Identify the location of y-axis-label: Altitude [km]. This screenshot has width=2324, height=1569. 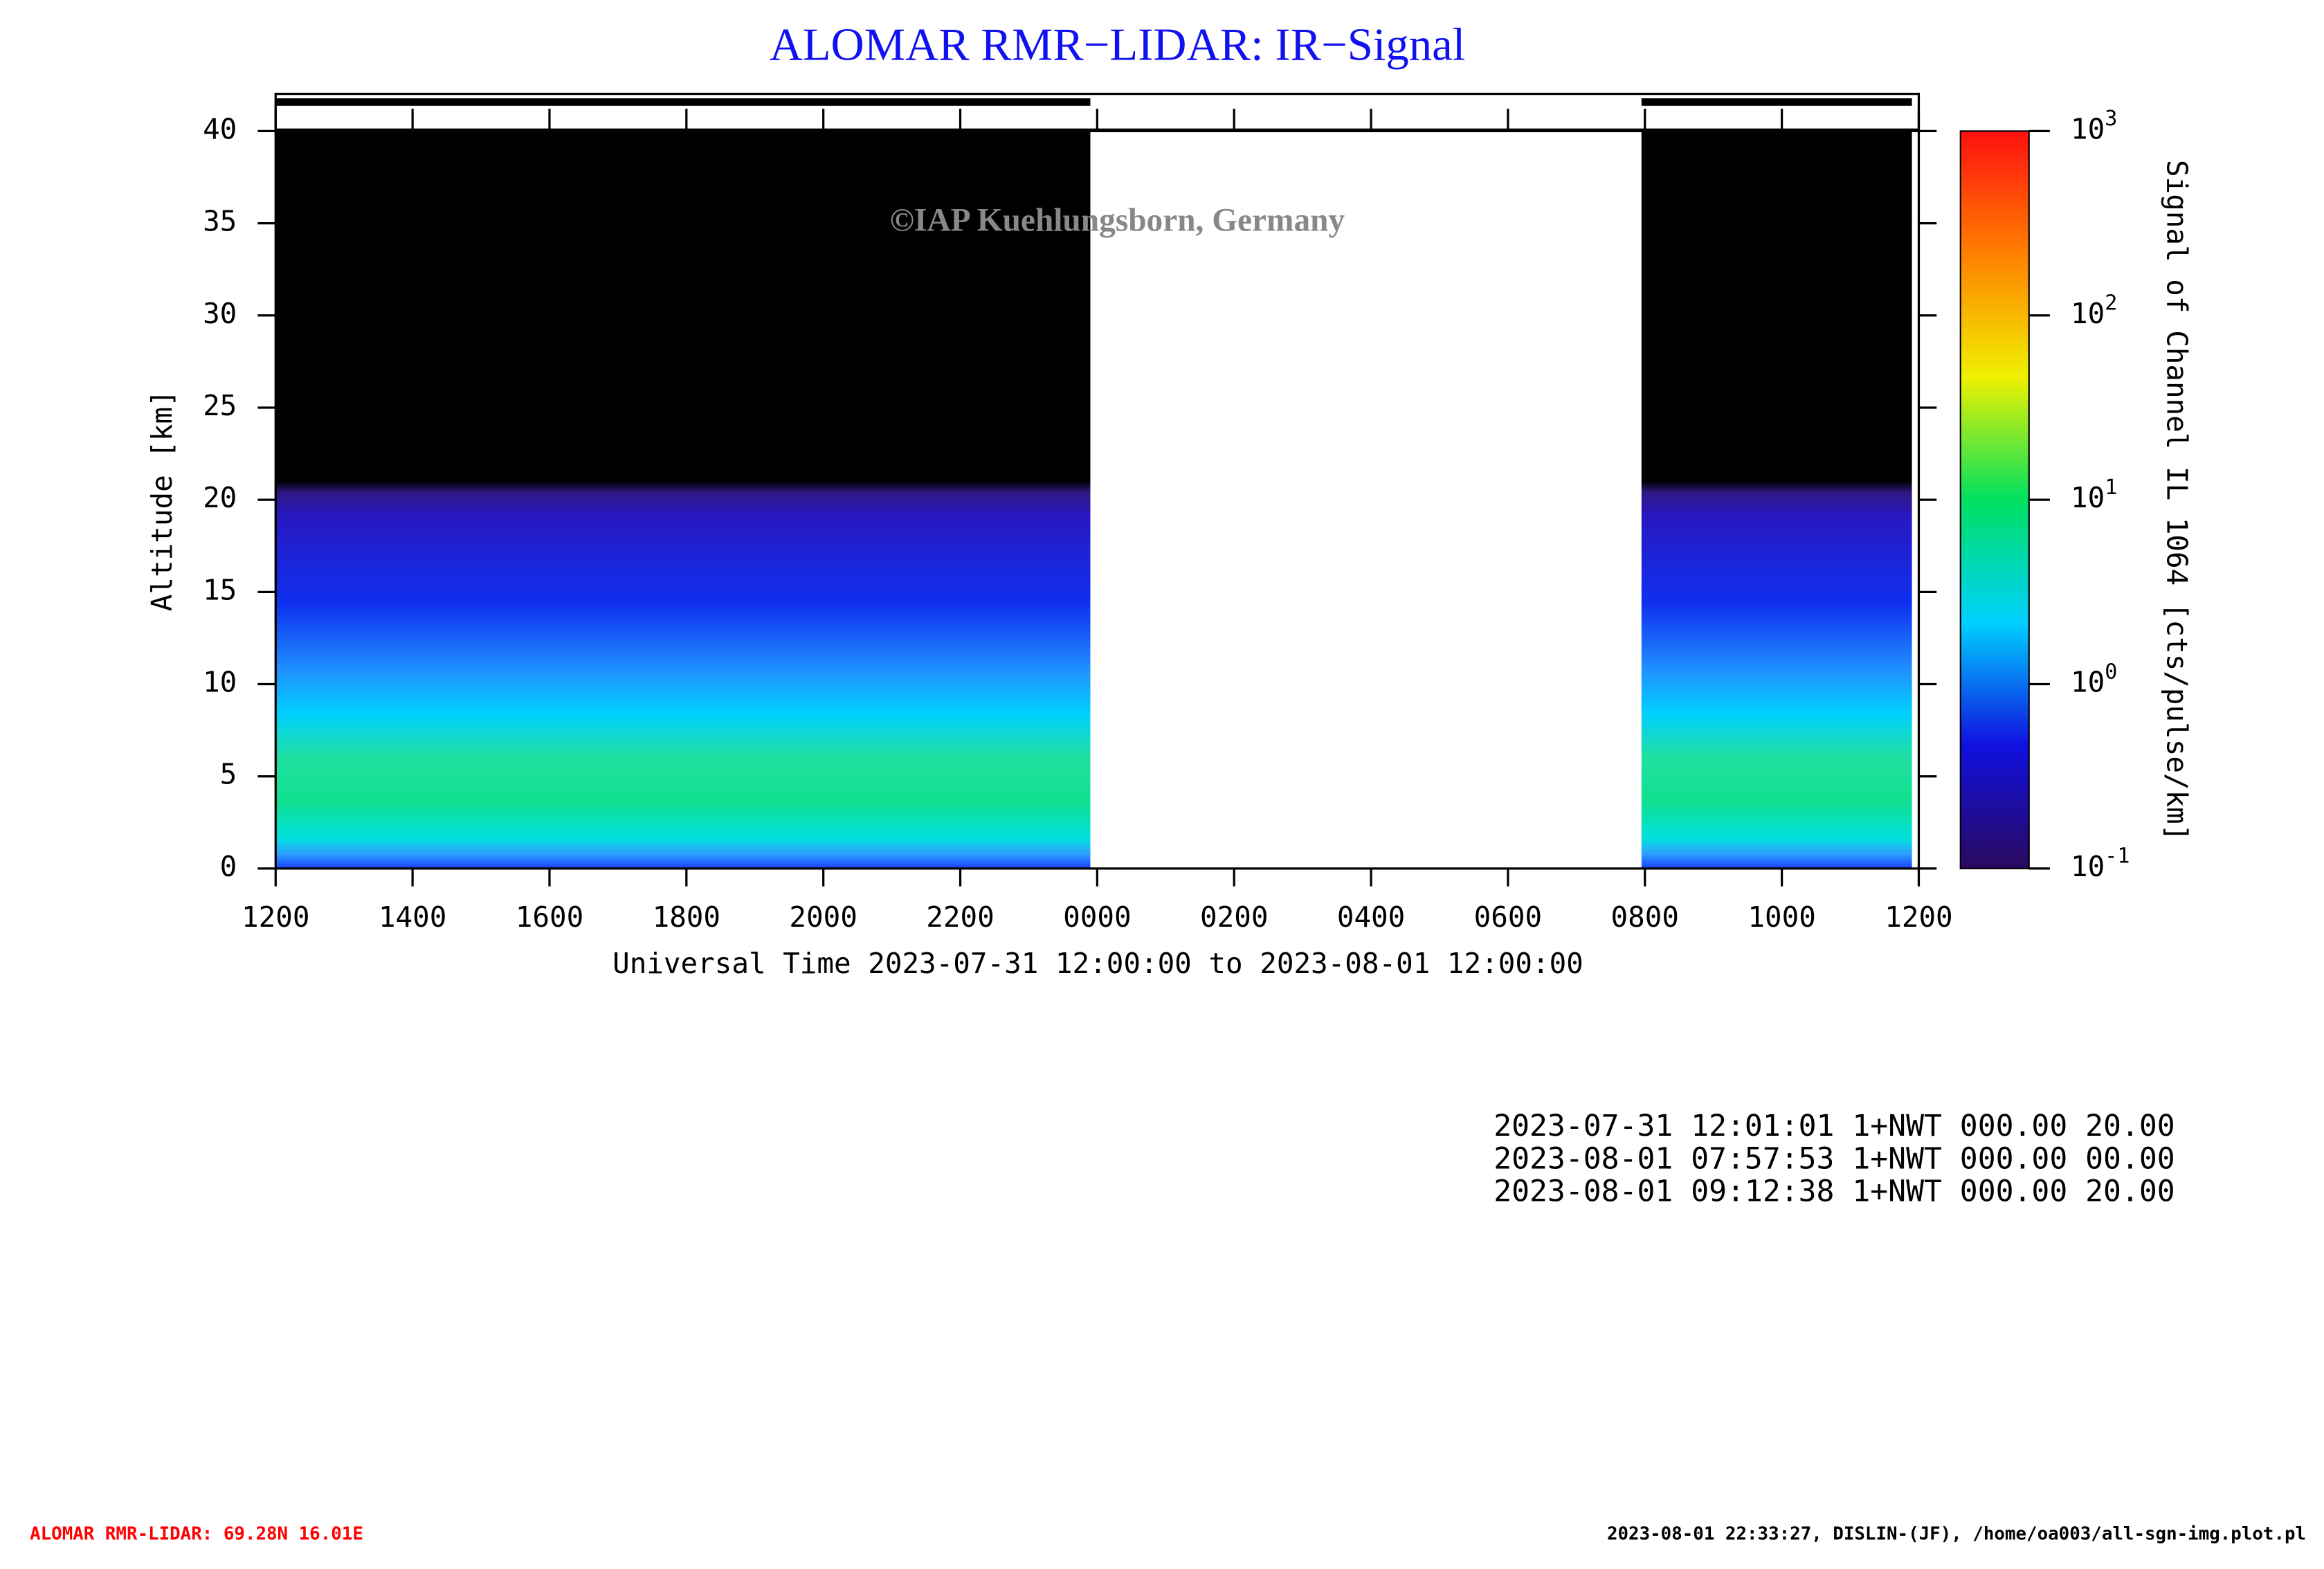
(162, 500).